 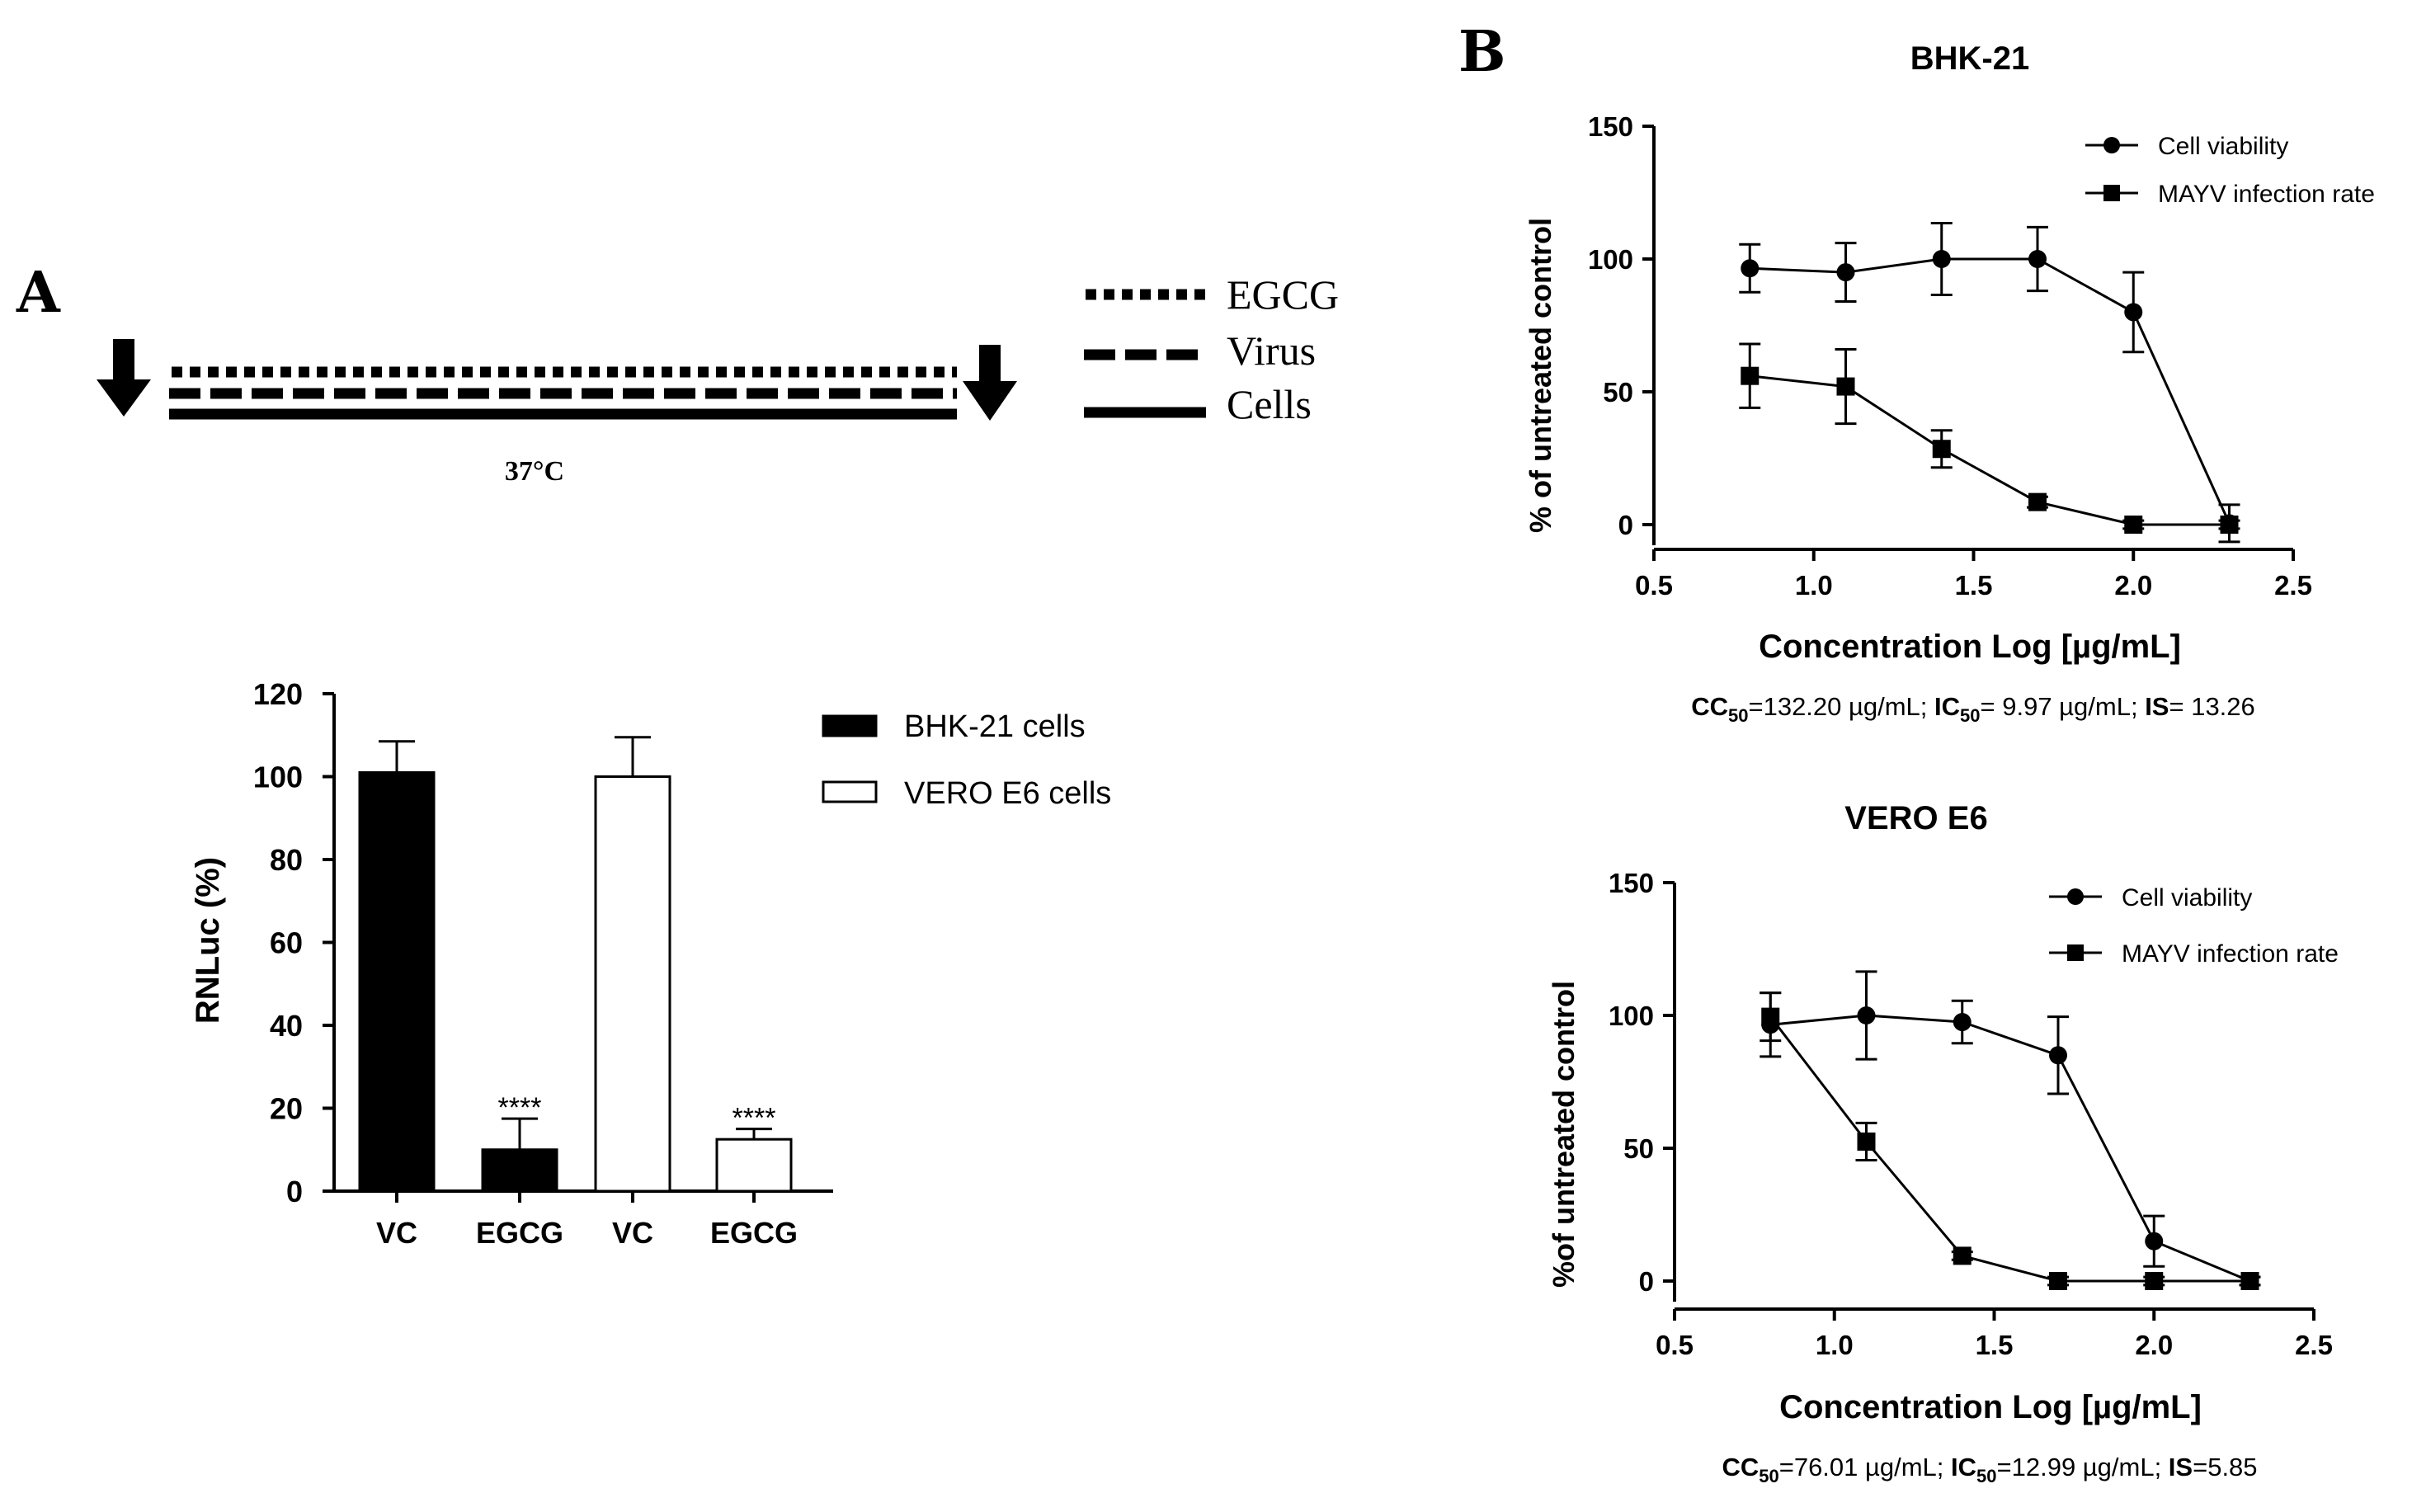 I want to click on bhk21-cc-sub: 50, so click(x=1738, y=715).